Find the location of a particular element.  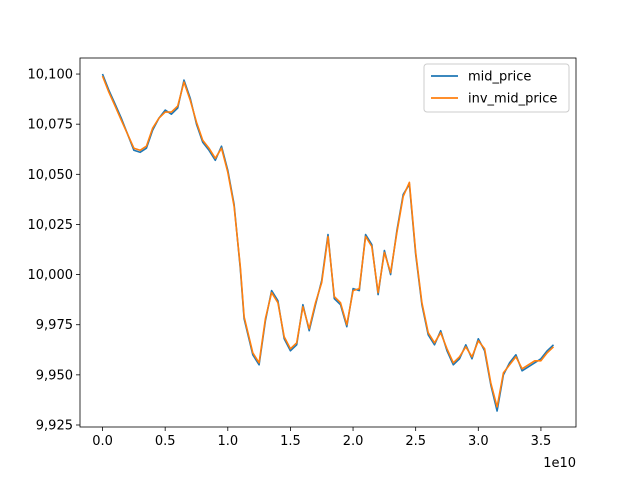

legend-box is located at coordinates (496, 88).